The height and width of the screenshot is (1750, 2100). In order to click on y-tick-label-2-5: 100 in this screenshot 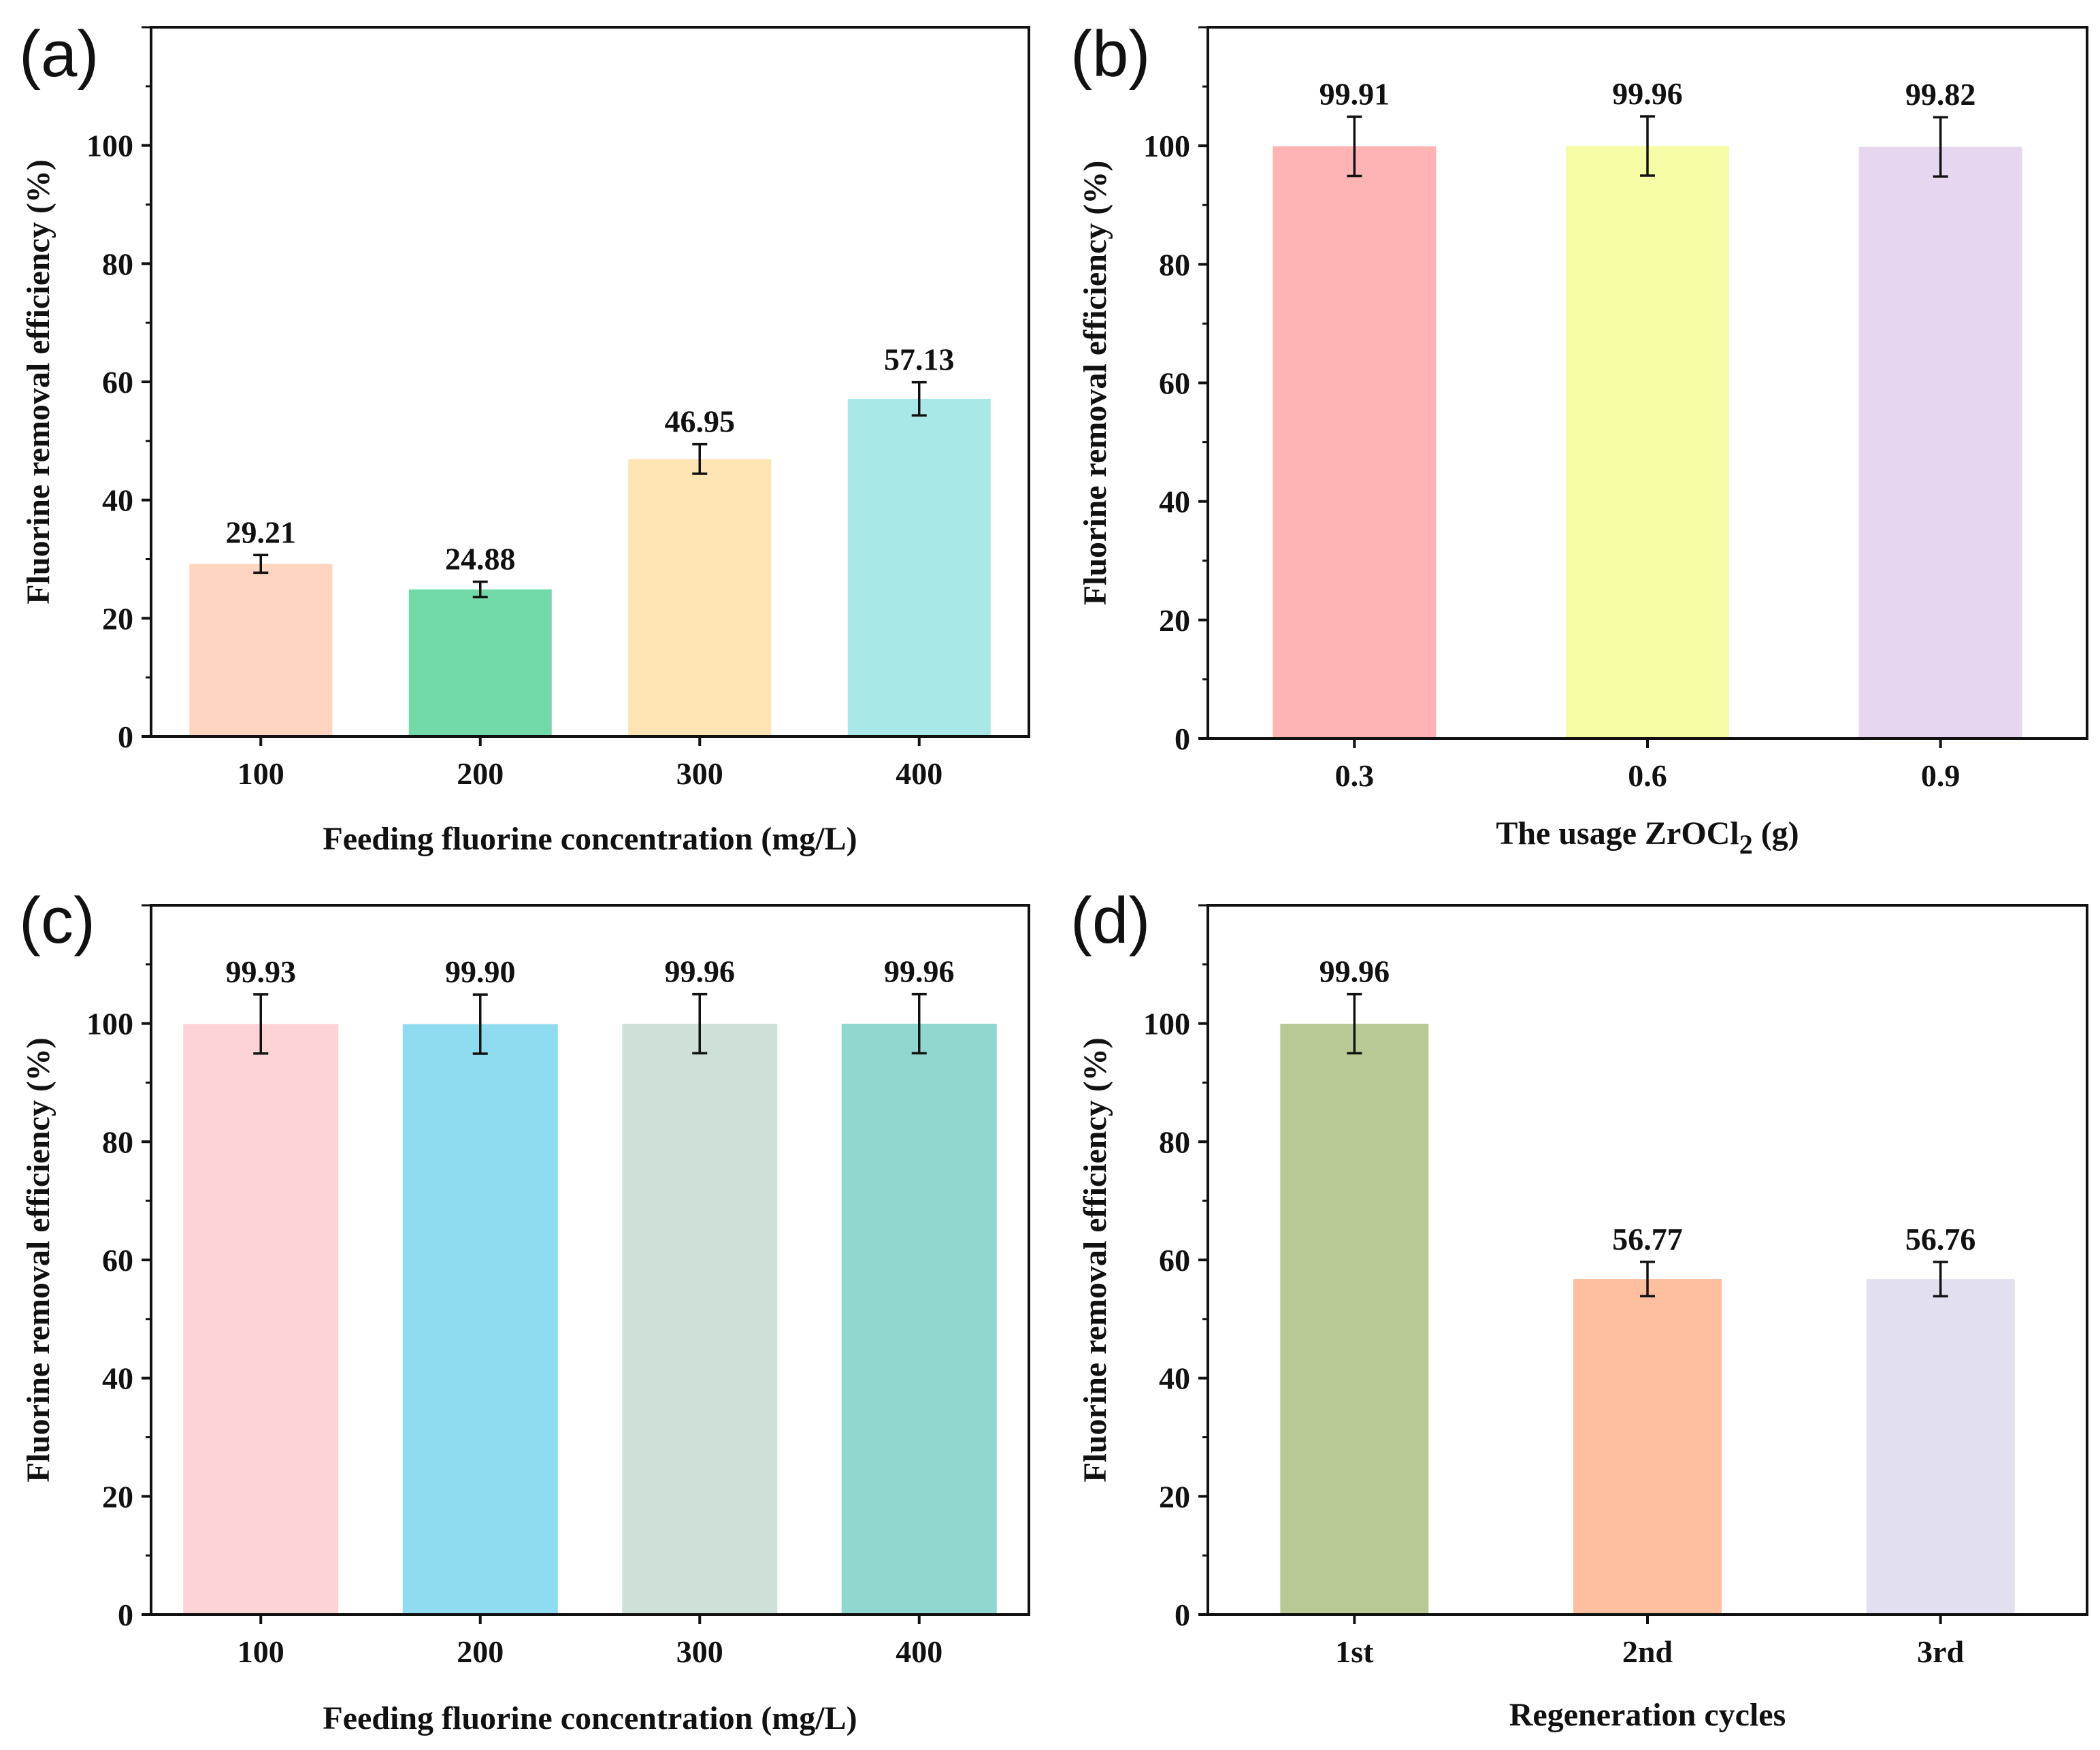, I will do `click(1166, 146)`.